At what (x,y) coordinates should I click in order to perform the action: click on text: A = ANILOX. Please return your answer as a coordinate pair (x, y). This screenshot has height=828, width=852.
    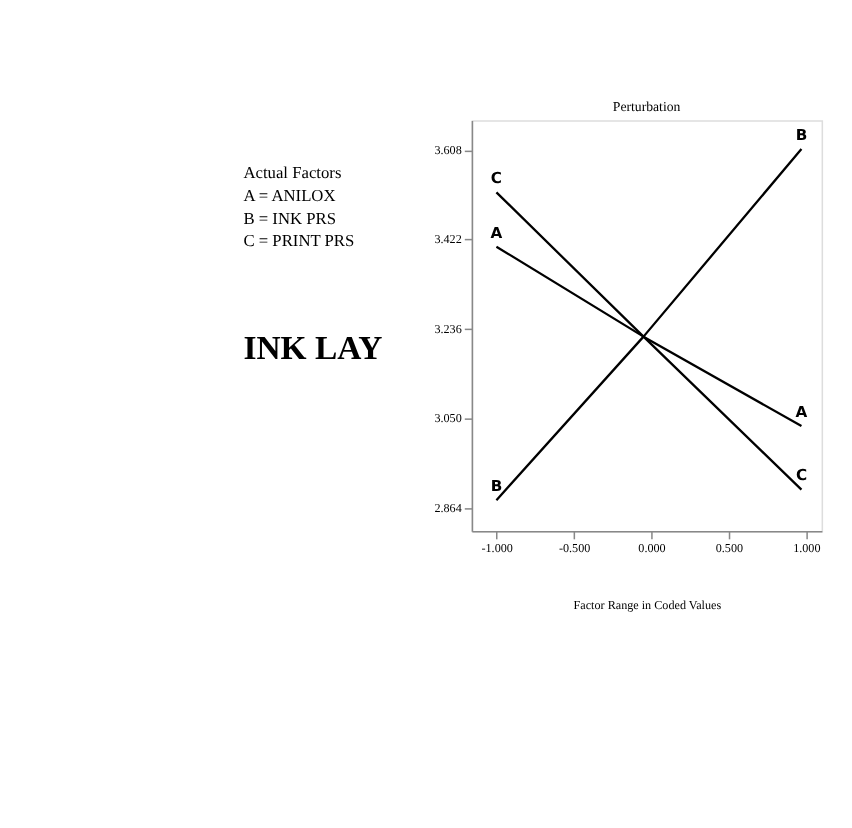
    Looking at the image, I should click on (289, 195).